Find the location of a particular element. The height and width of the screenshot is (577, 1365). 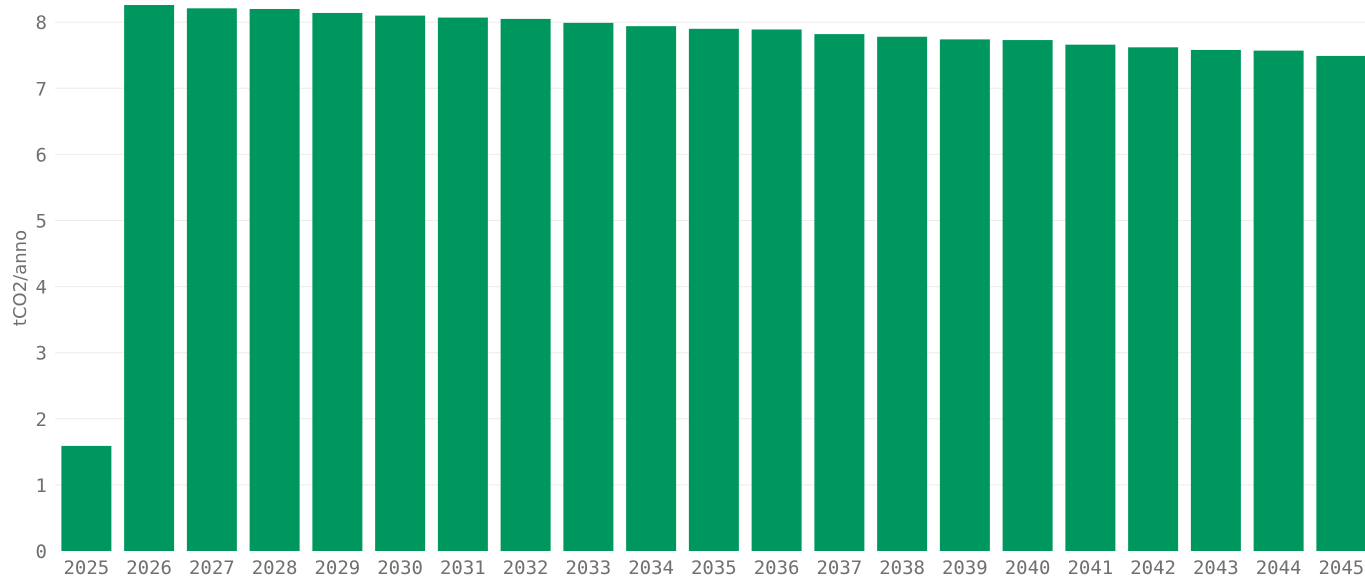

x-tick-label: 2031 is located at coordinates (463, 567).